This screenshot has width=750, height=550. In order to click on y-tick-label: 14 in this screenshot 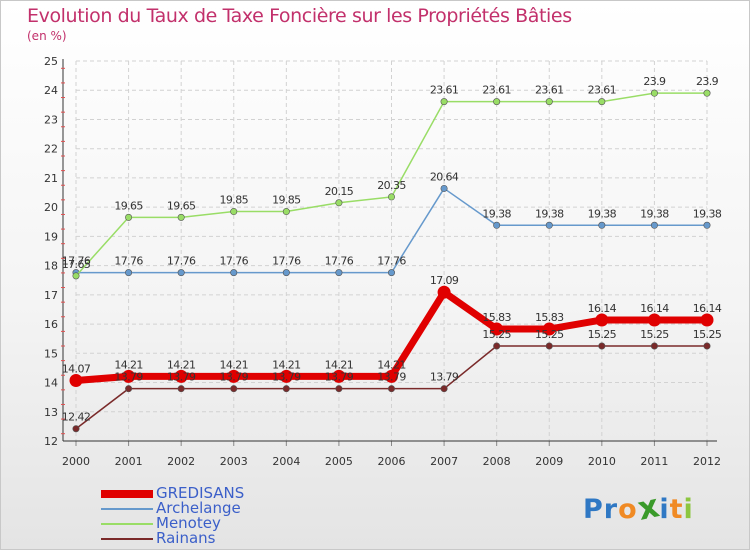, I will do `click(51, 383)`.